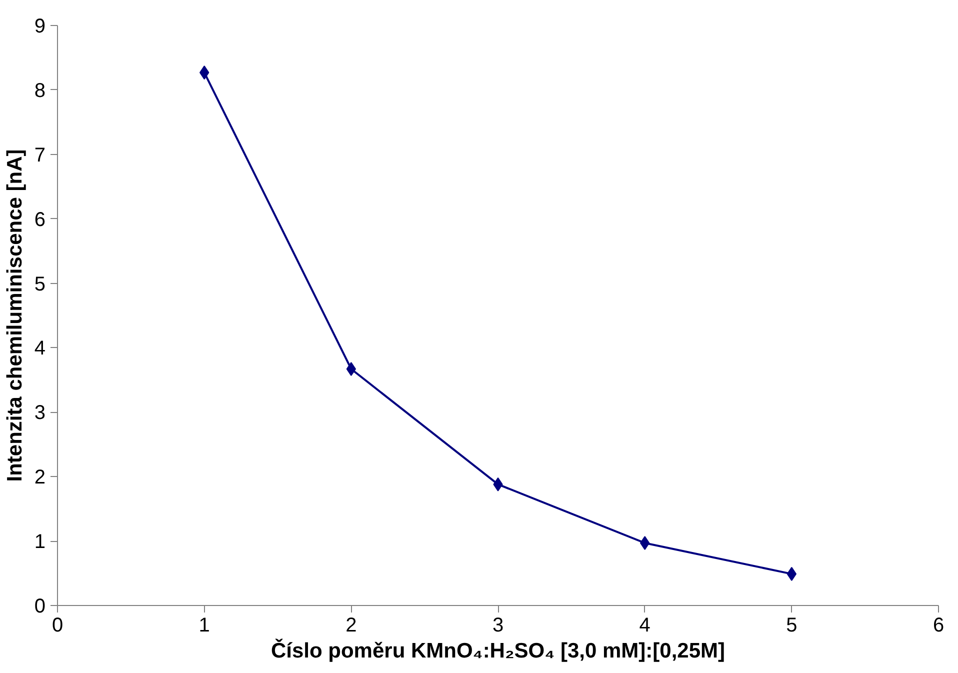 The image size is (958, 673). Describe the element at coordinates (938, 625) in the screenshot. I see `x-tick-label: 6` at that location.